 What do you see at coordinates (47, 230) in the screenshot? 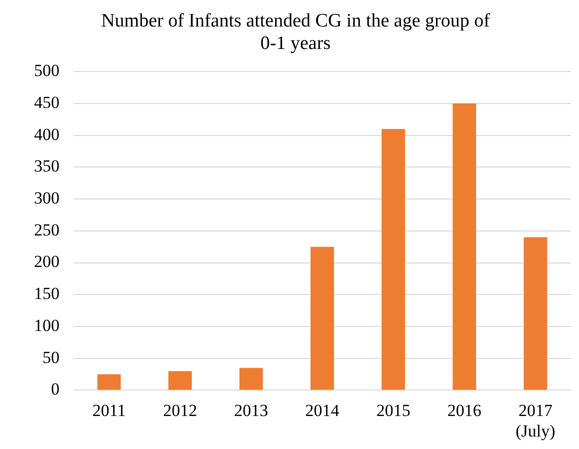
I see `y-tick-label: 250` at bounding box center [47, 230].